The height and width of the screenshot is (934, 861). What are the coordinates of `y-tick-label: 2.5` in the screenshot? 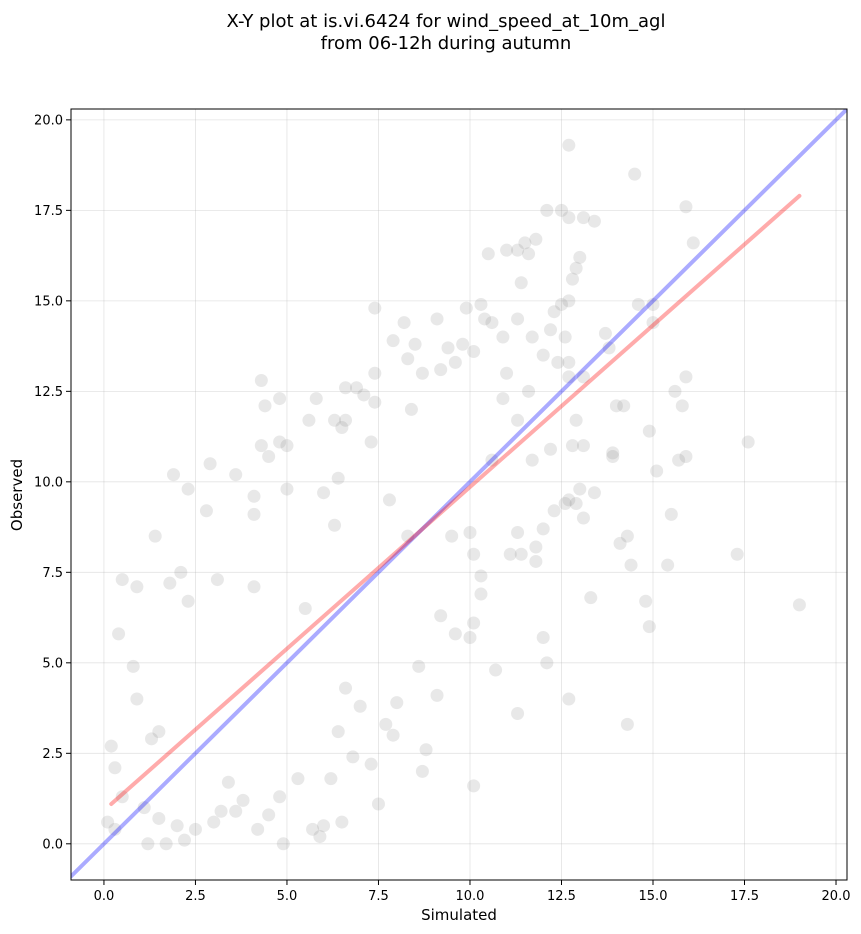 It's located at (52, 754).